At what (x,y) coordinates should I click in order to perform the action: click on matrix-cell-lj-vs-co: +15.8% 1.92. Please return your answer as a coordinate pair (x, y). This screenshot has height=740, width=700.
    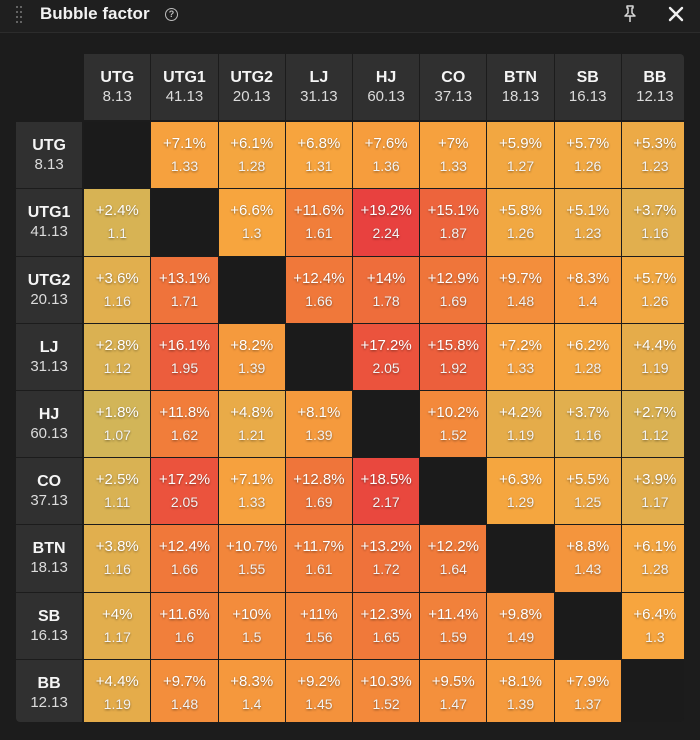
    Looking at the image, I should click on (453, 356).